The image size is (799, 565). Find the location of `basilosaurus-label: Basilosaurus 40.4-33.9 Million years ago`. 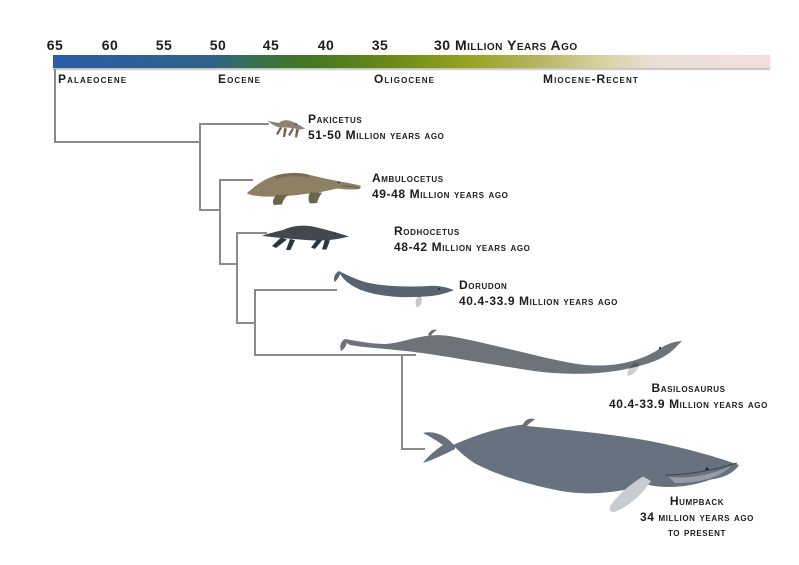

basilosaurus-label: Basilosaurus 40.4-33.9 Million years ago is located at coordinates (688, 396).